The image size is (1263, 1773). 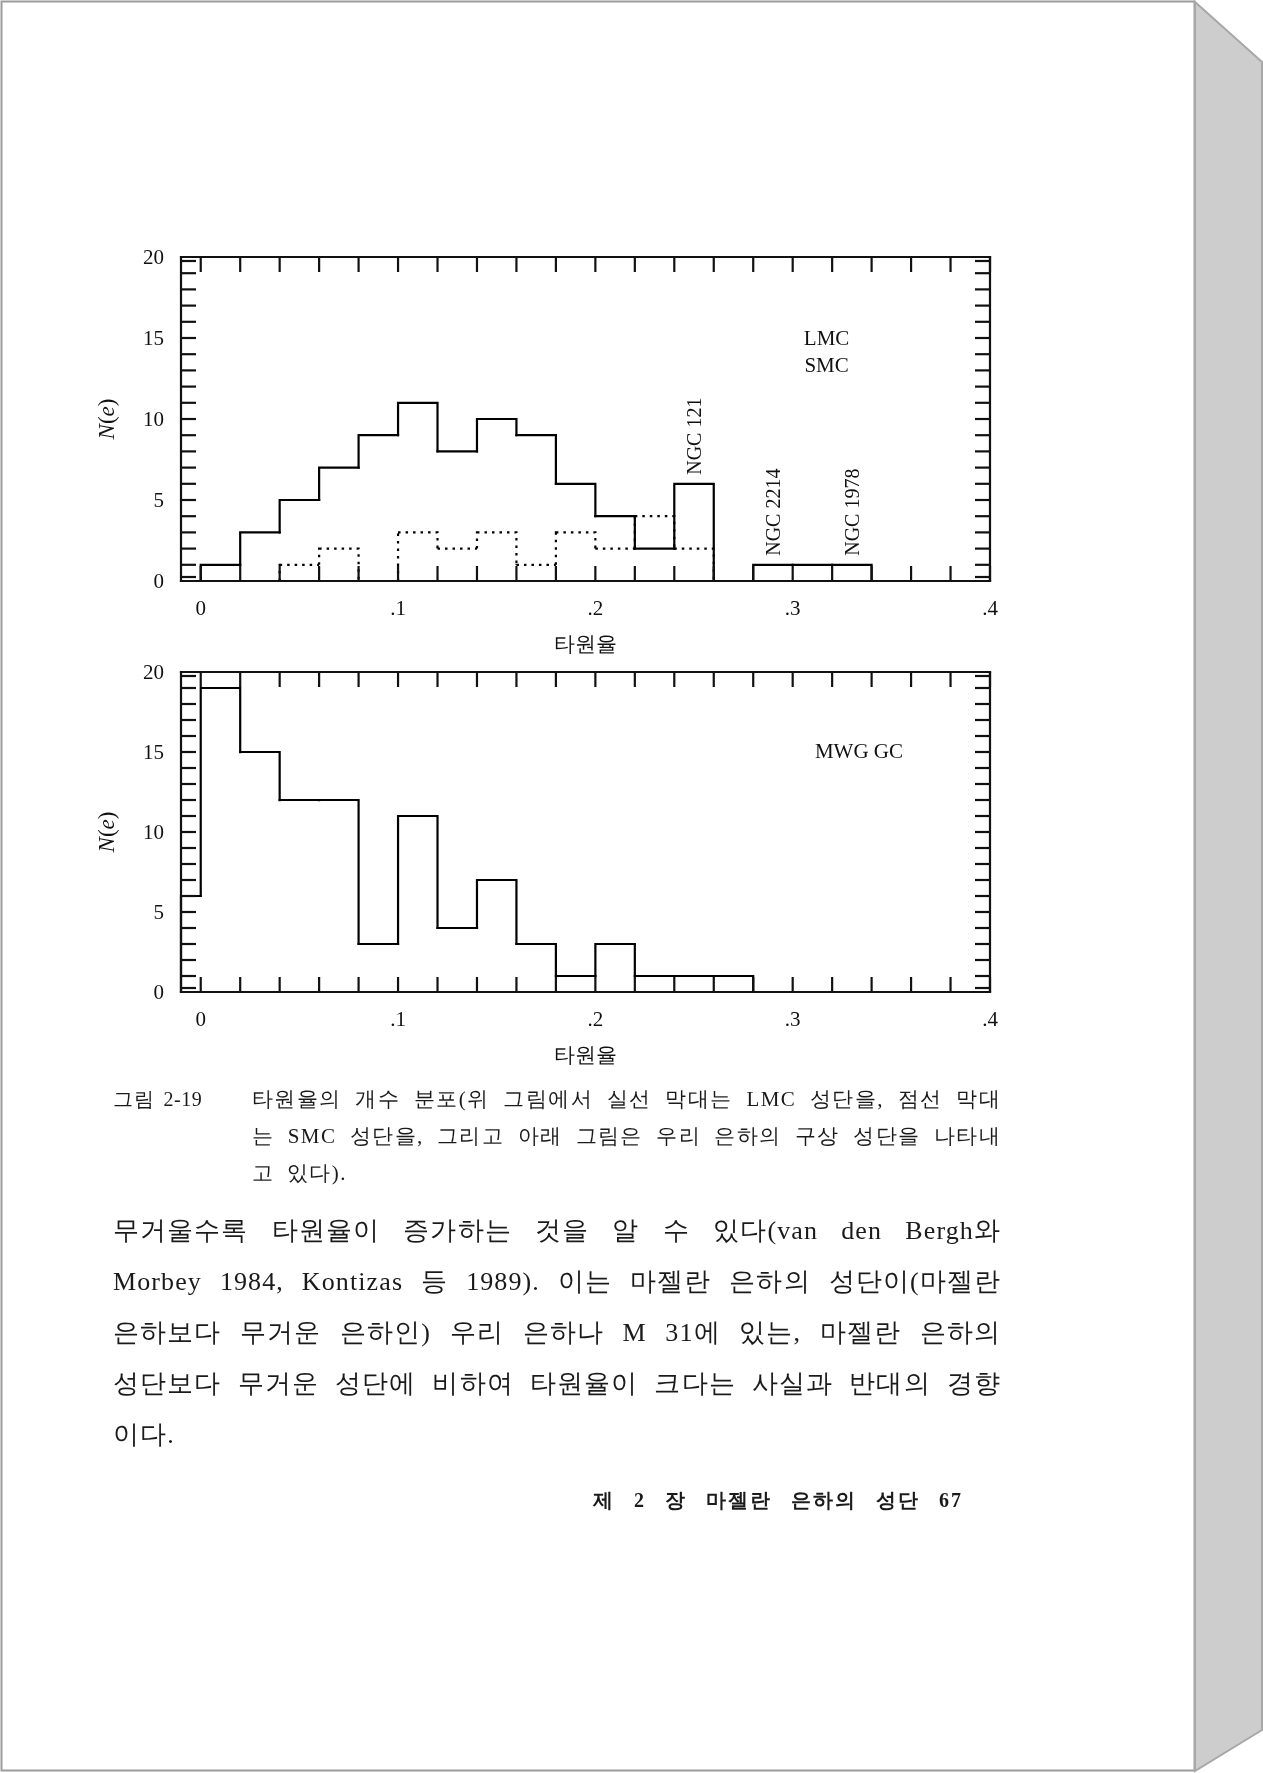 What do you see at coordinates (851, 512) in the screenshot?
I see `annotation: NGC 1978` at bounding box center [851, 512].